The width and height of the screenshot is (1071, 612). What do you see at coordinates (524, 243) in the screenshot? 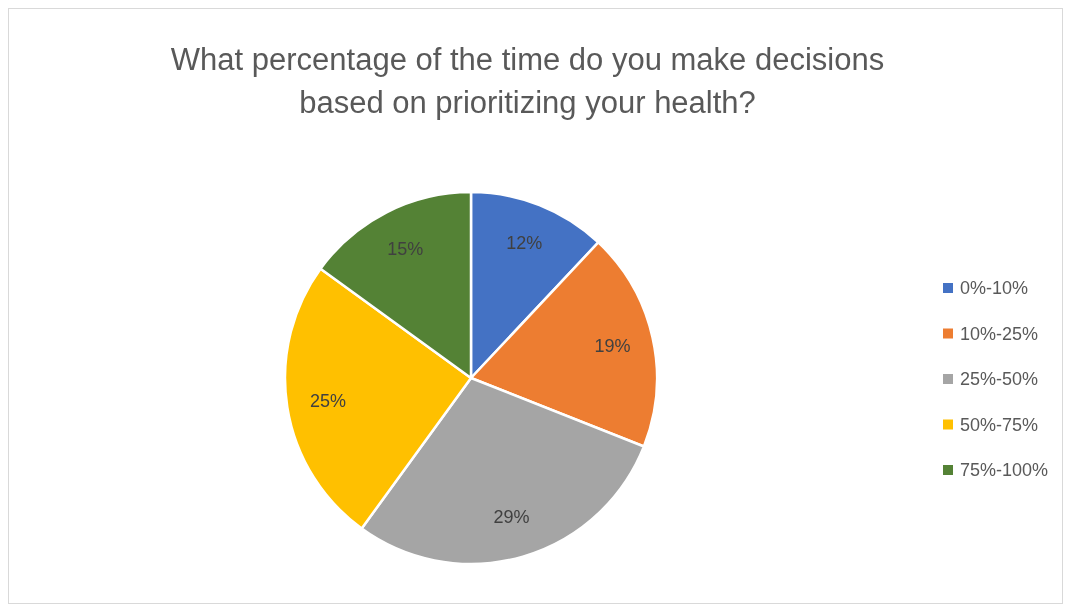
I see `data-label: 12%` at bounding box center [524, 243].